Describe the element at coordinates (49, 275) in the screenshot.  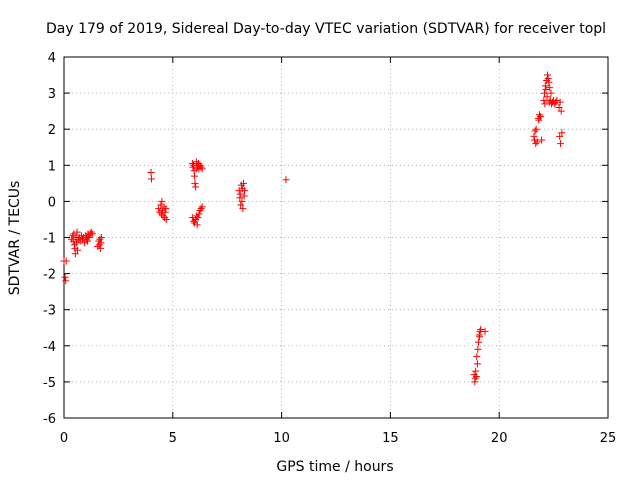
I see `y-tick-label: -2` at that location.